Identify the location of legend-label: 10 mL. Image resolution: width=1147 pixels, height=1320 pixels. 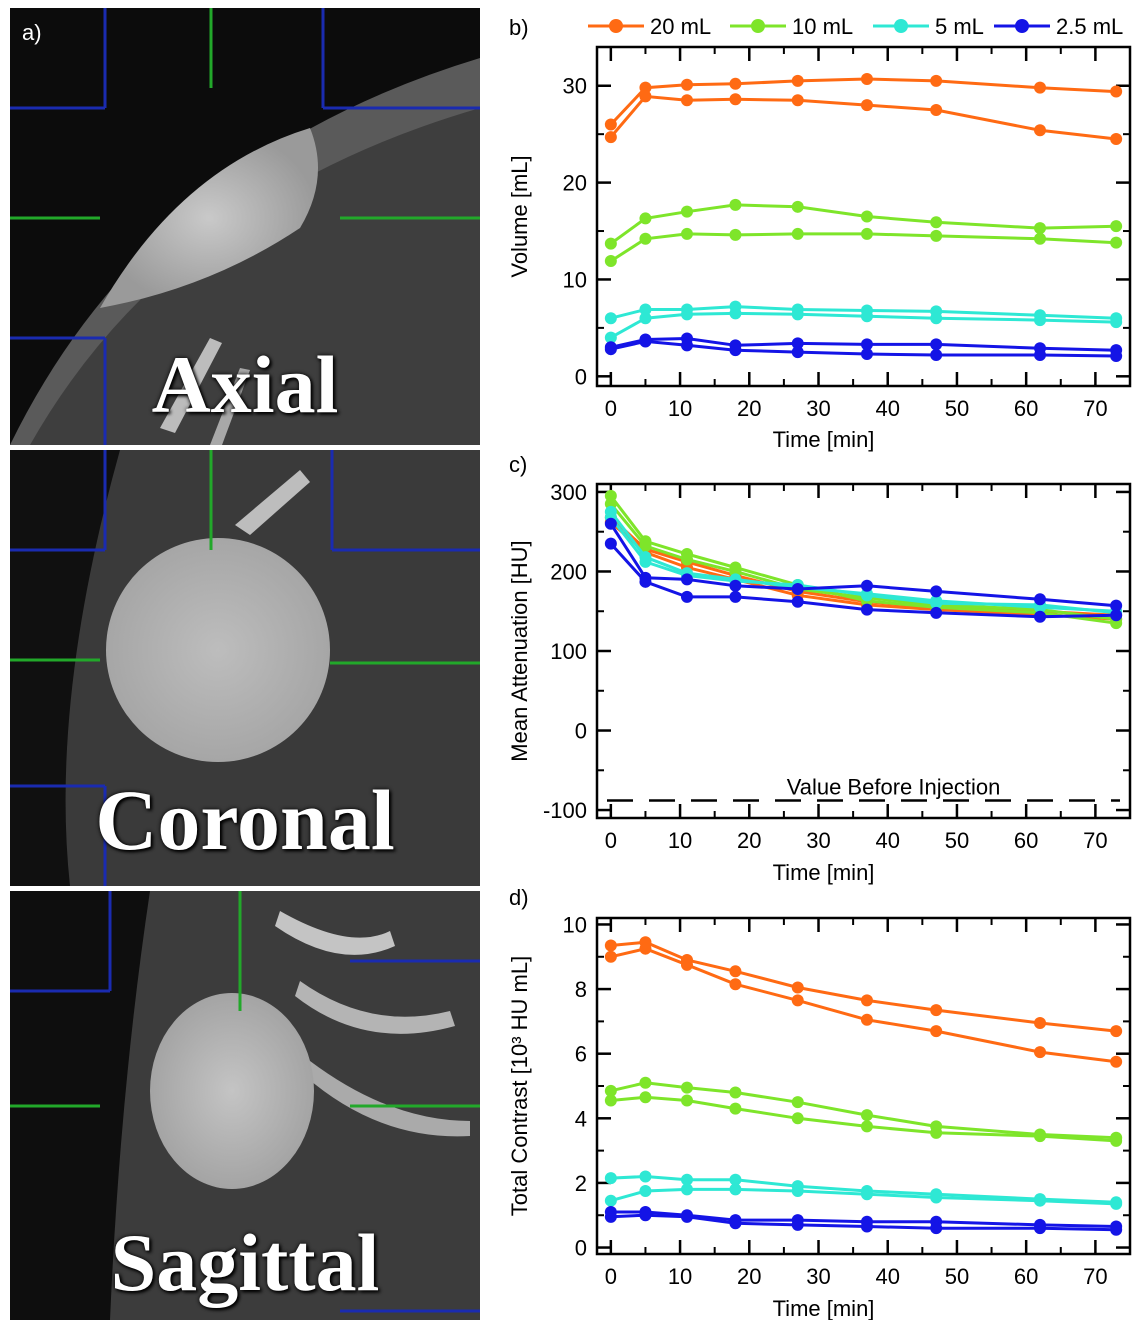
(822, 26).